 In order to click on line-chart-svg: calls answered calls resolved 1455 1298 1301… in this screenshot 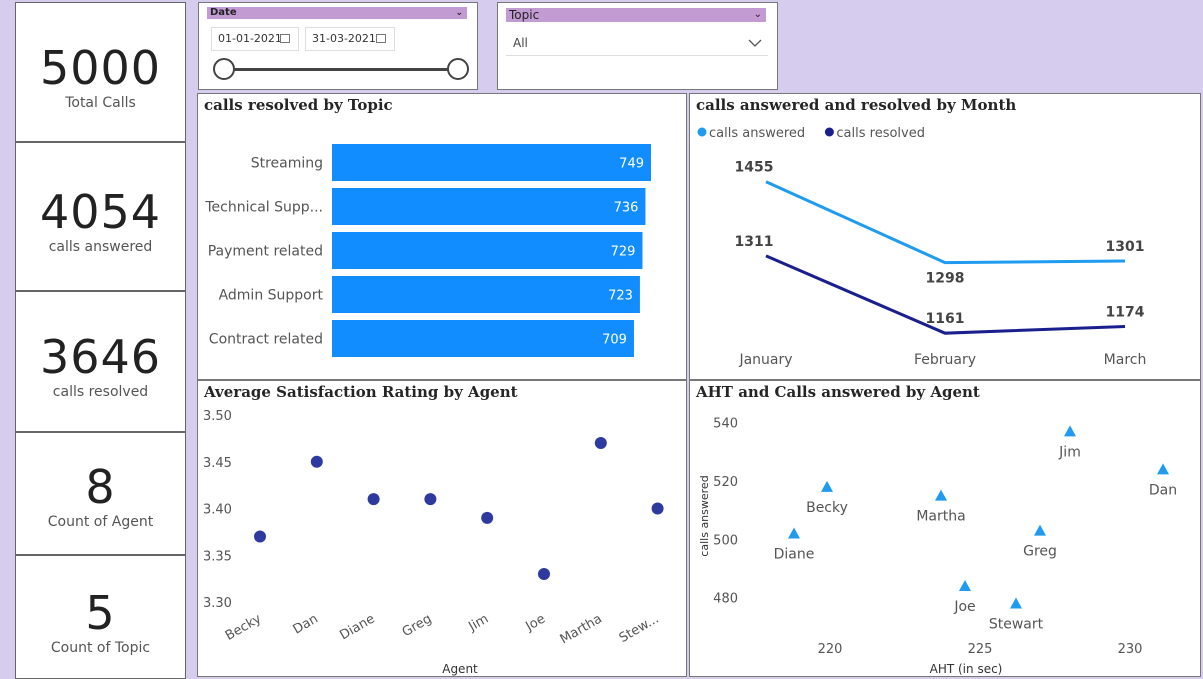, I will do `click(922, 247)`.